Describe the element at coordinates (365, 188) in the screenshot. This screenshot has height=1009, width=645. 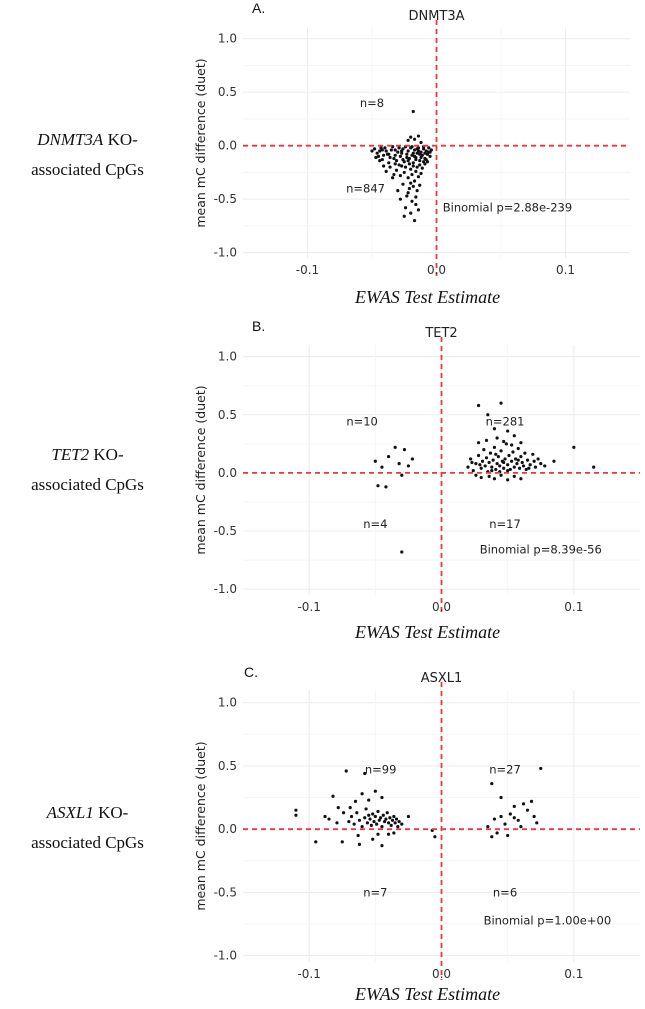
I see `annotation: n=847` at that location.